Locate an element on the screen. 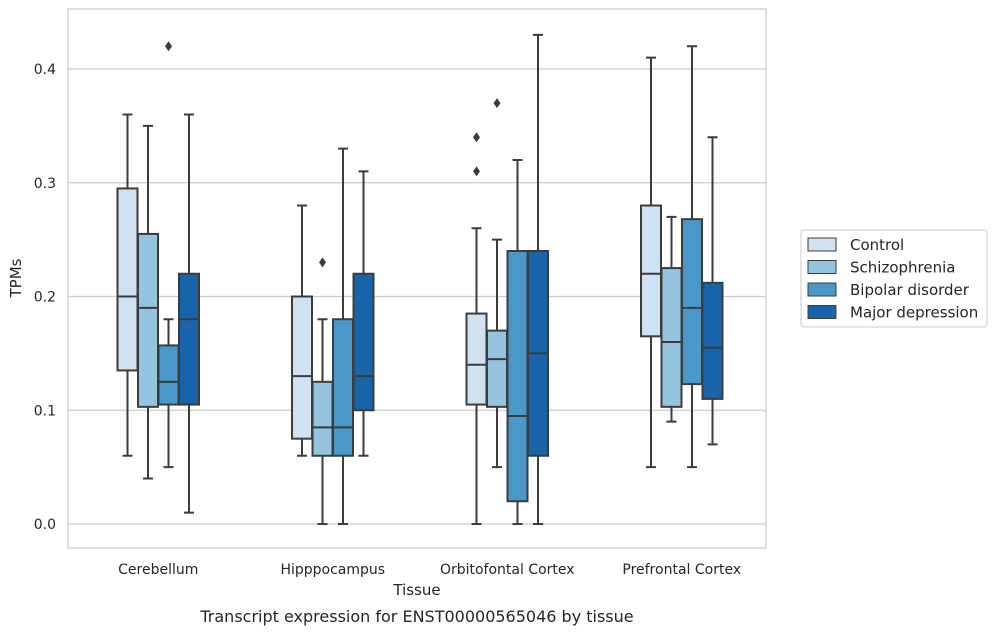  x-tick-label: Hipppocampus is located at coordinates (332, 570).